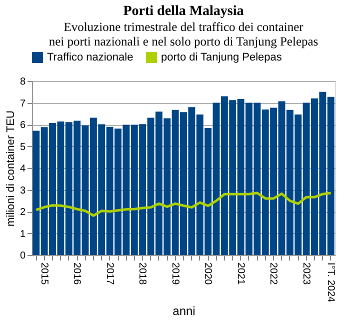 The image size is (343, 321). I want to click on y-tick-label: 1, so click(23, 234).